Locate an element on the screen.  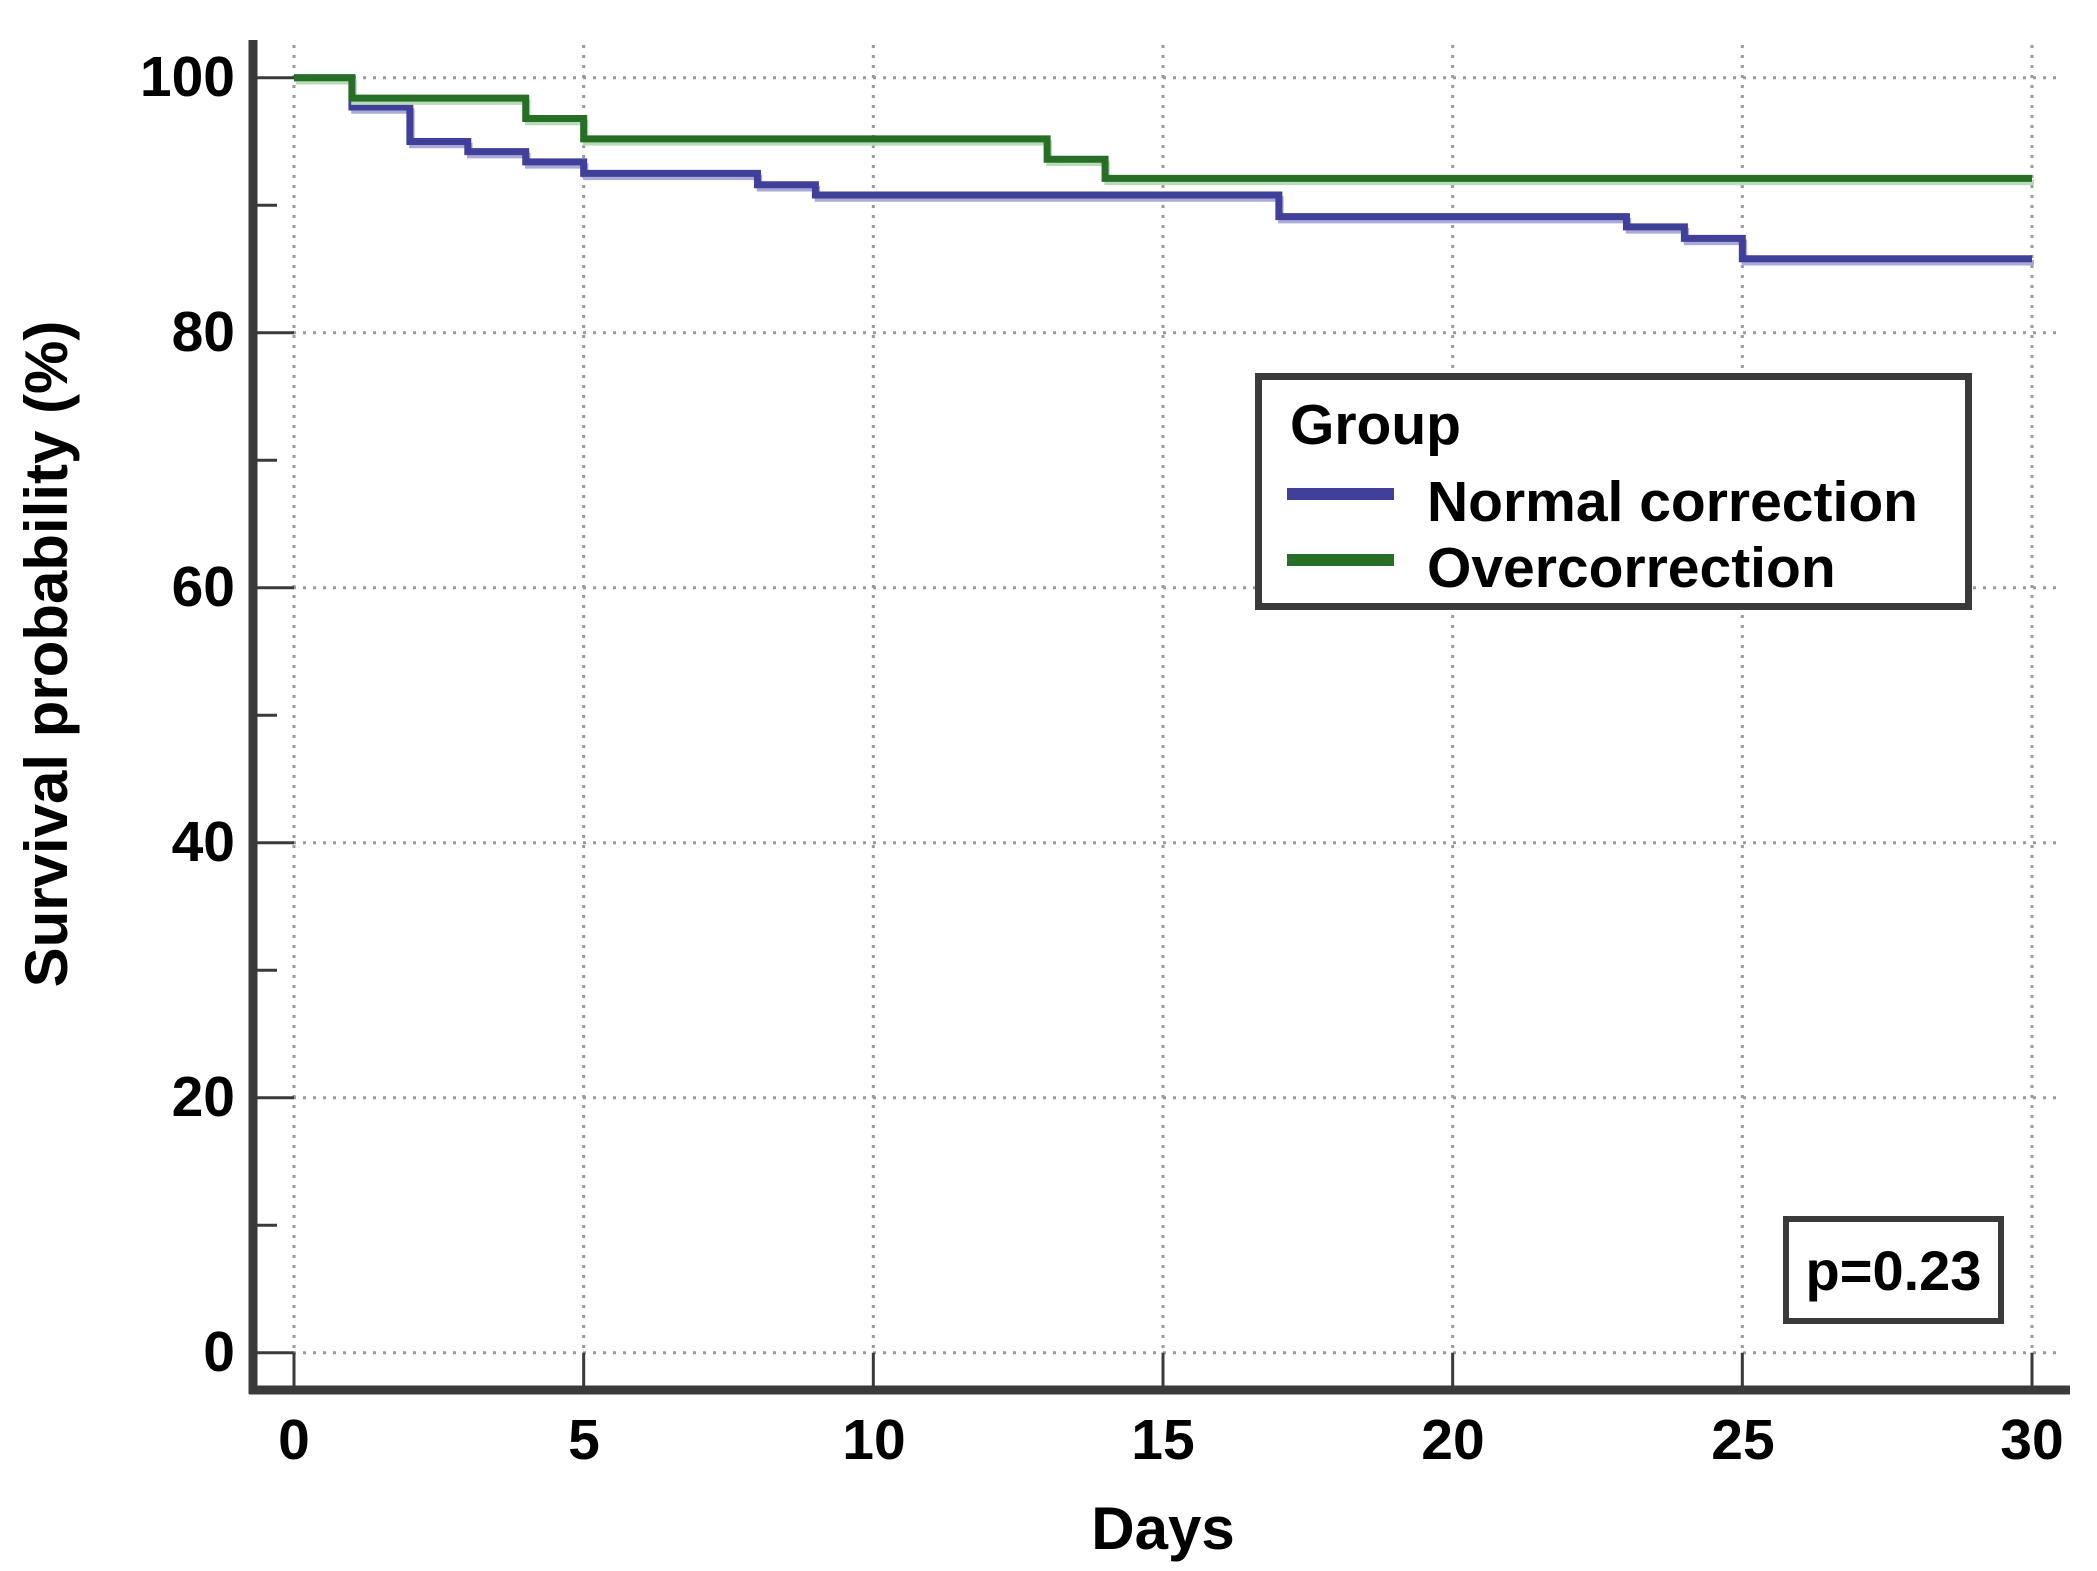
y-tick-label-60: 60 is located at coordinates (203, 587).